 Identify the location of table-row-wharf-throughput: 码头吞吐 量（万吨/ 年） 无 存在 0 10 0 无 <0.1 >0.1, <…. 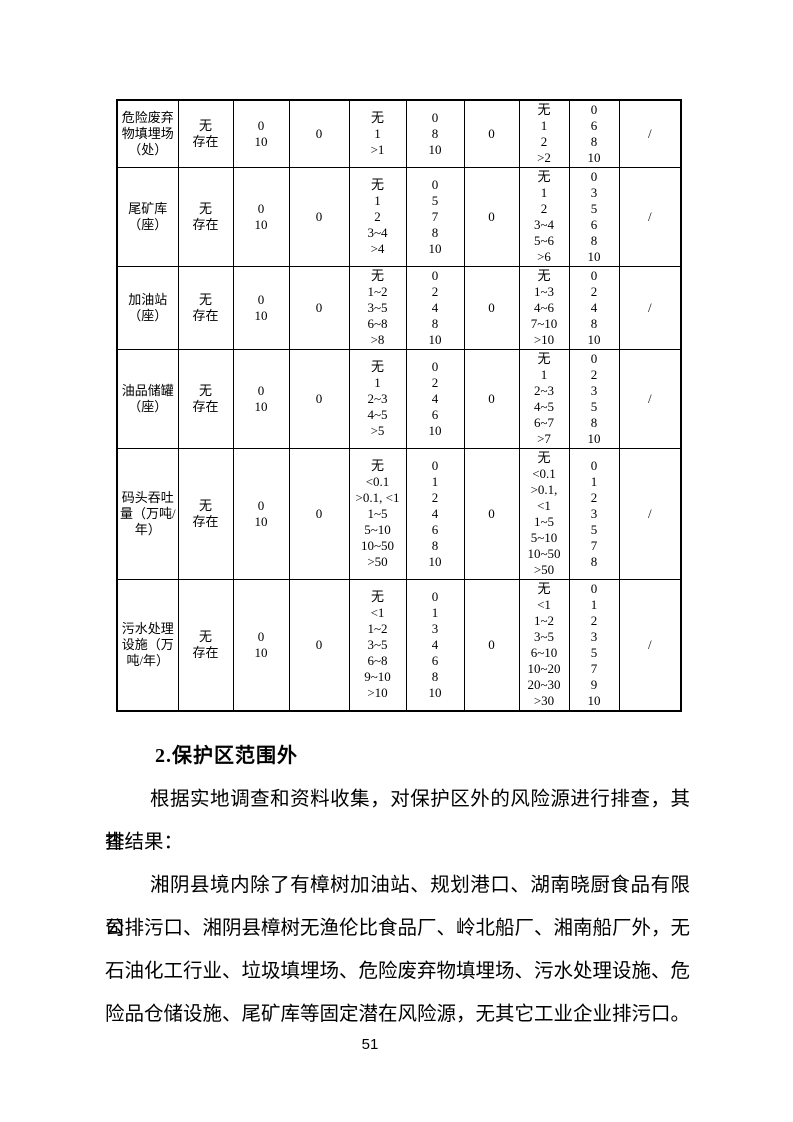
(399, 514).